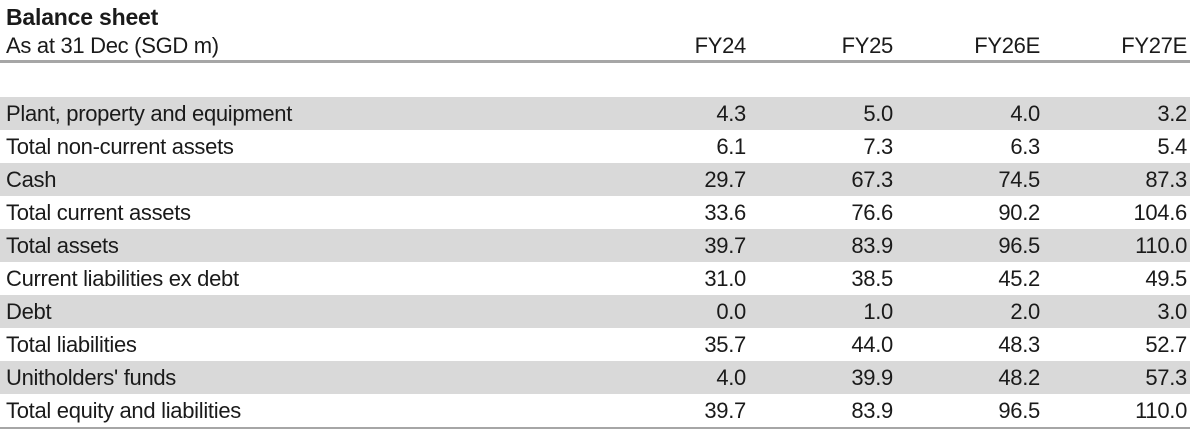 Image resolution: width=1197 pixels, height=435 pixels. Describe the element at coordinates (1019, 377) in the screenshot. I see `cell-value: 48.2` at that location.